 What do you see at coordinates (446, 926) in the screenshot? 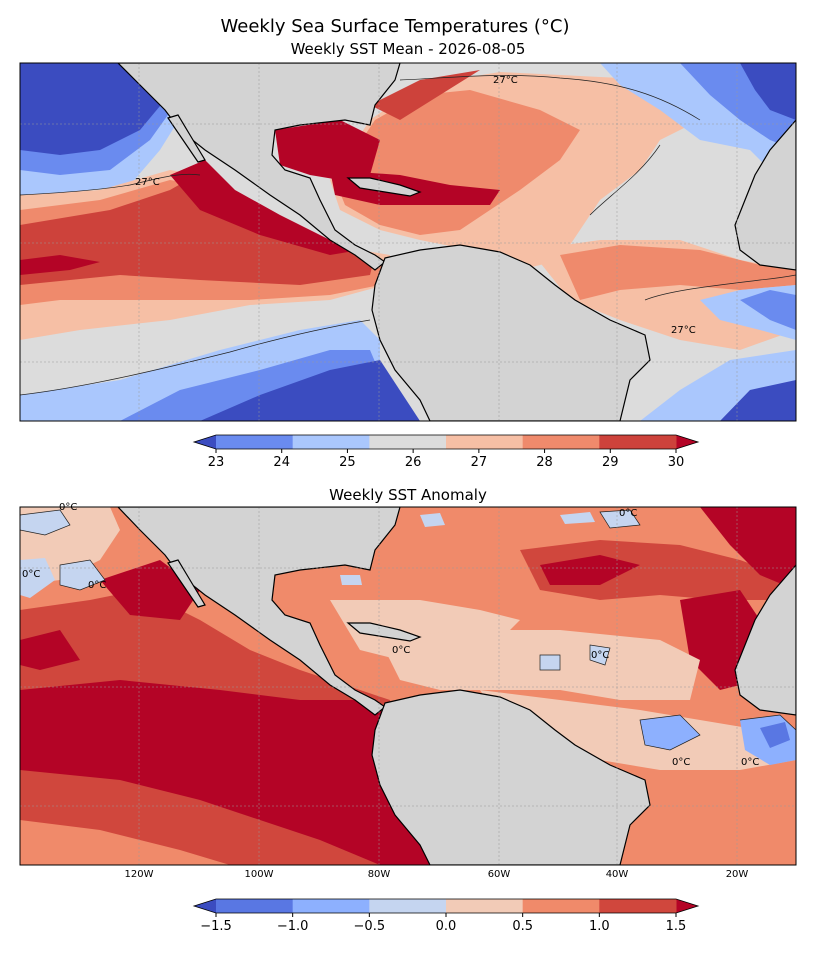
I see `colorbar-tick-label: 0.0` at bounding box center [446, 926].